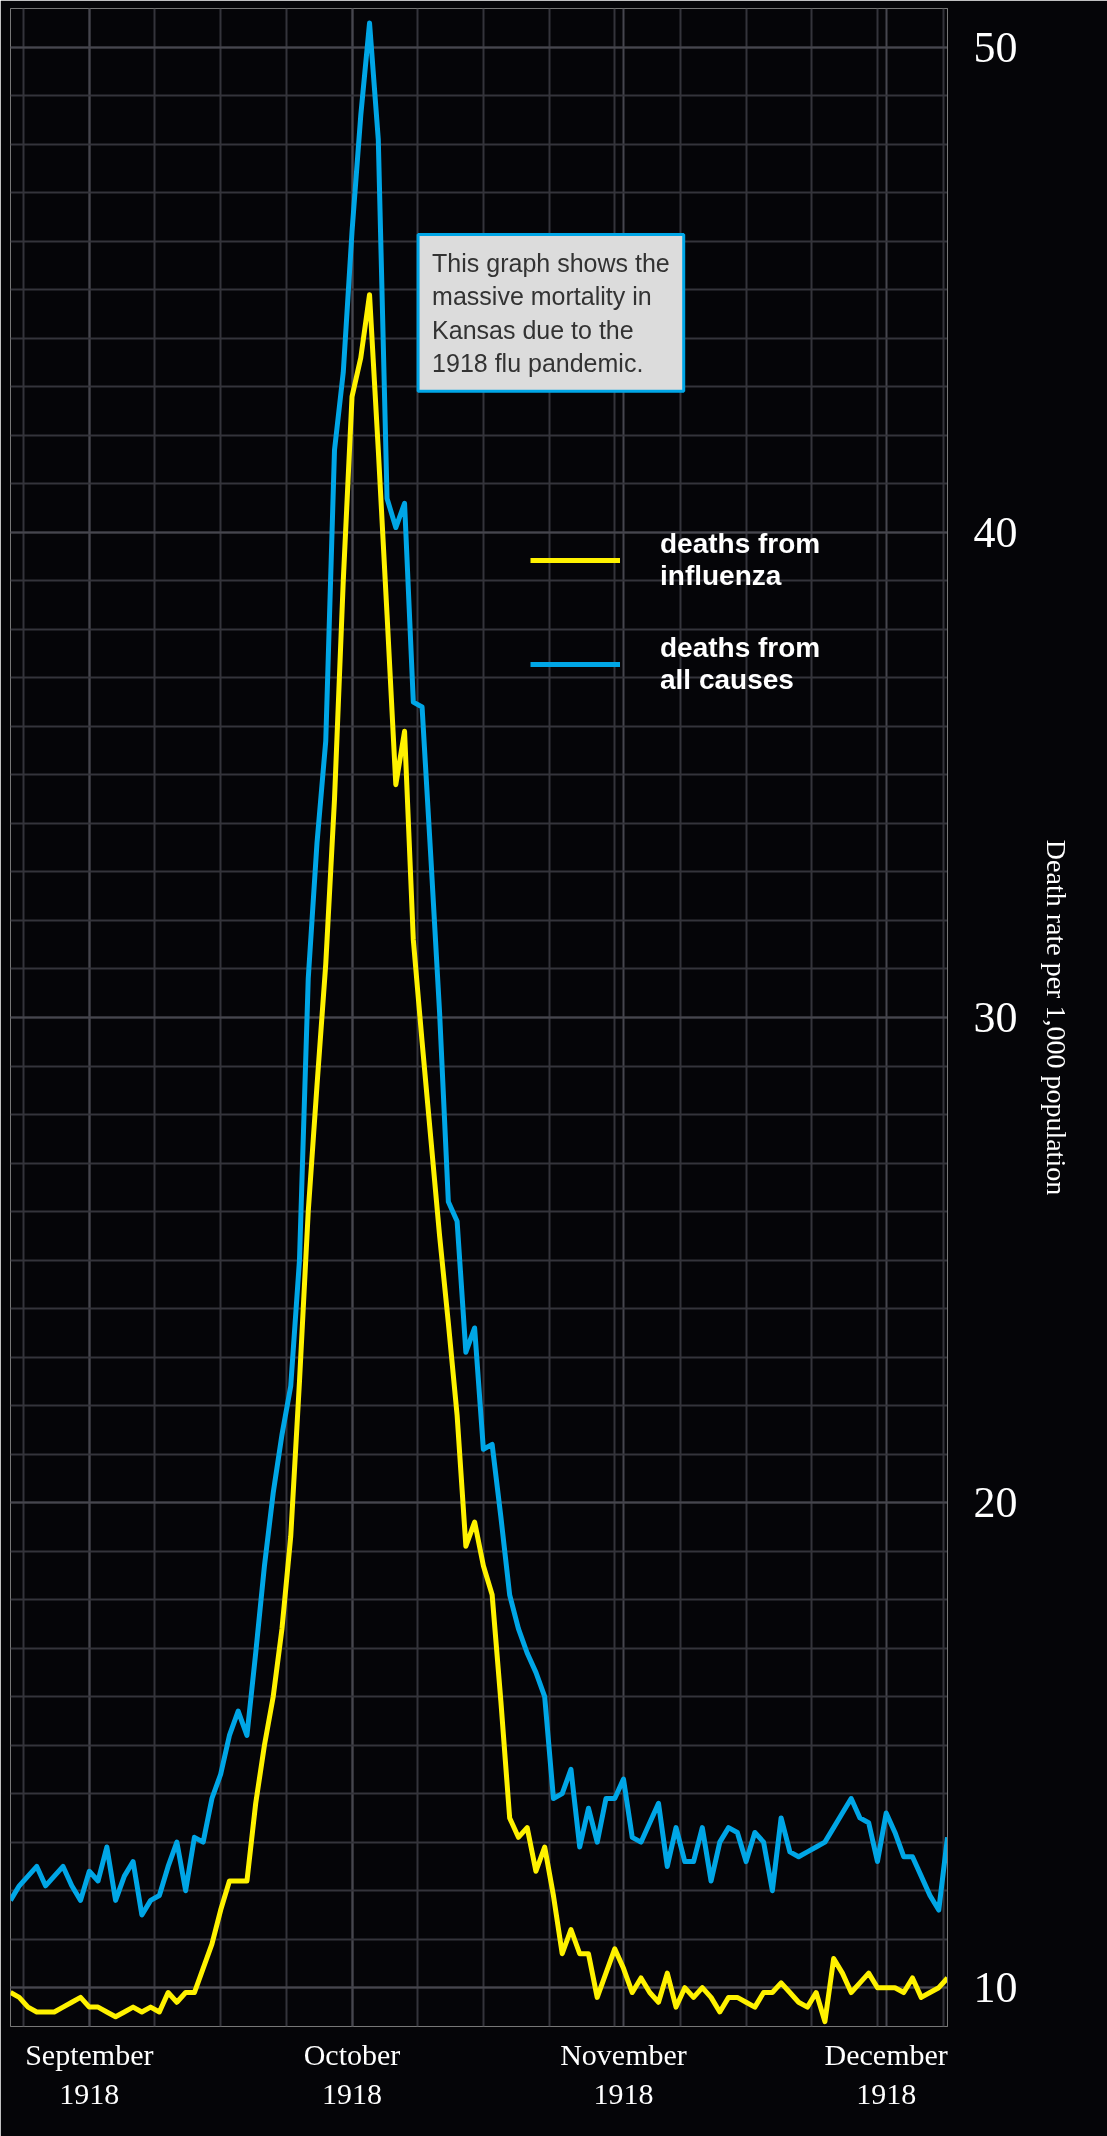 Image resolution: width=1107 pixels, height=2136 pixels. I want to click on y-tick-label: 40, so click(995, 532).